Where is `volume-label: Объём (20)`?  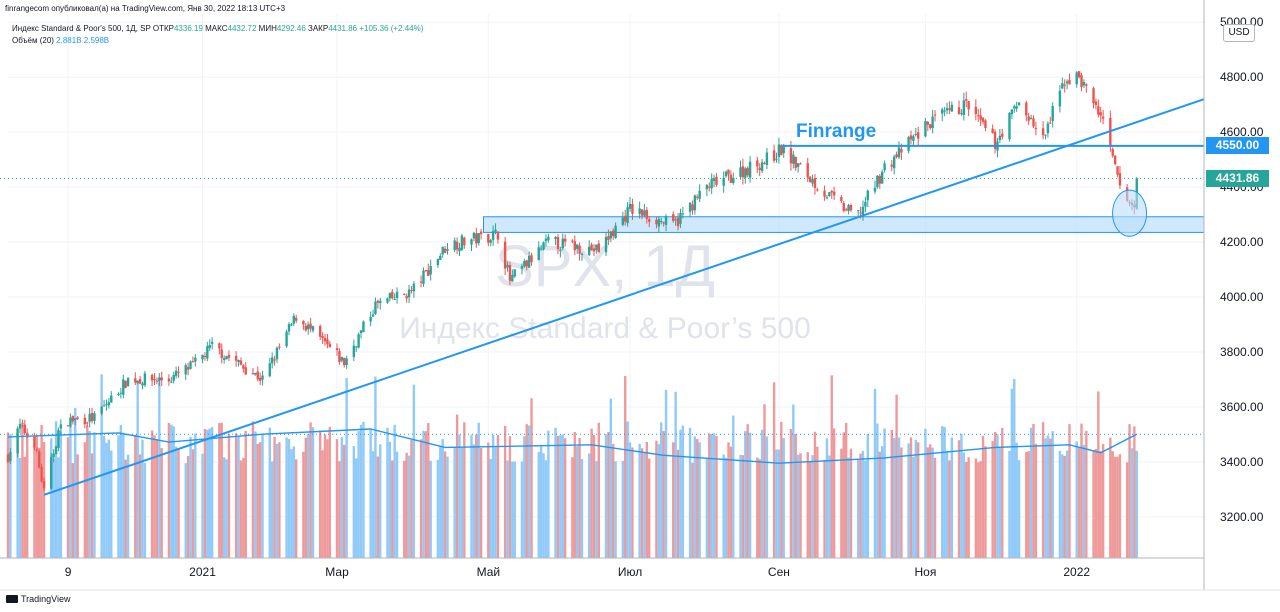
volume-label: Объём (20) is located at coordinates (33, 40).